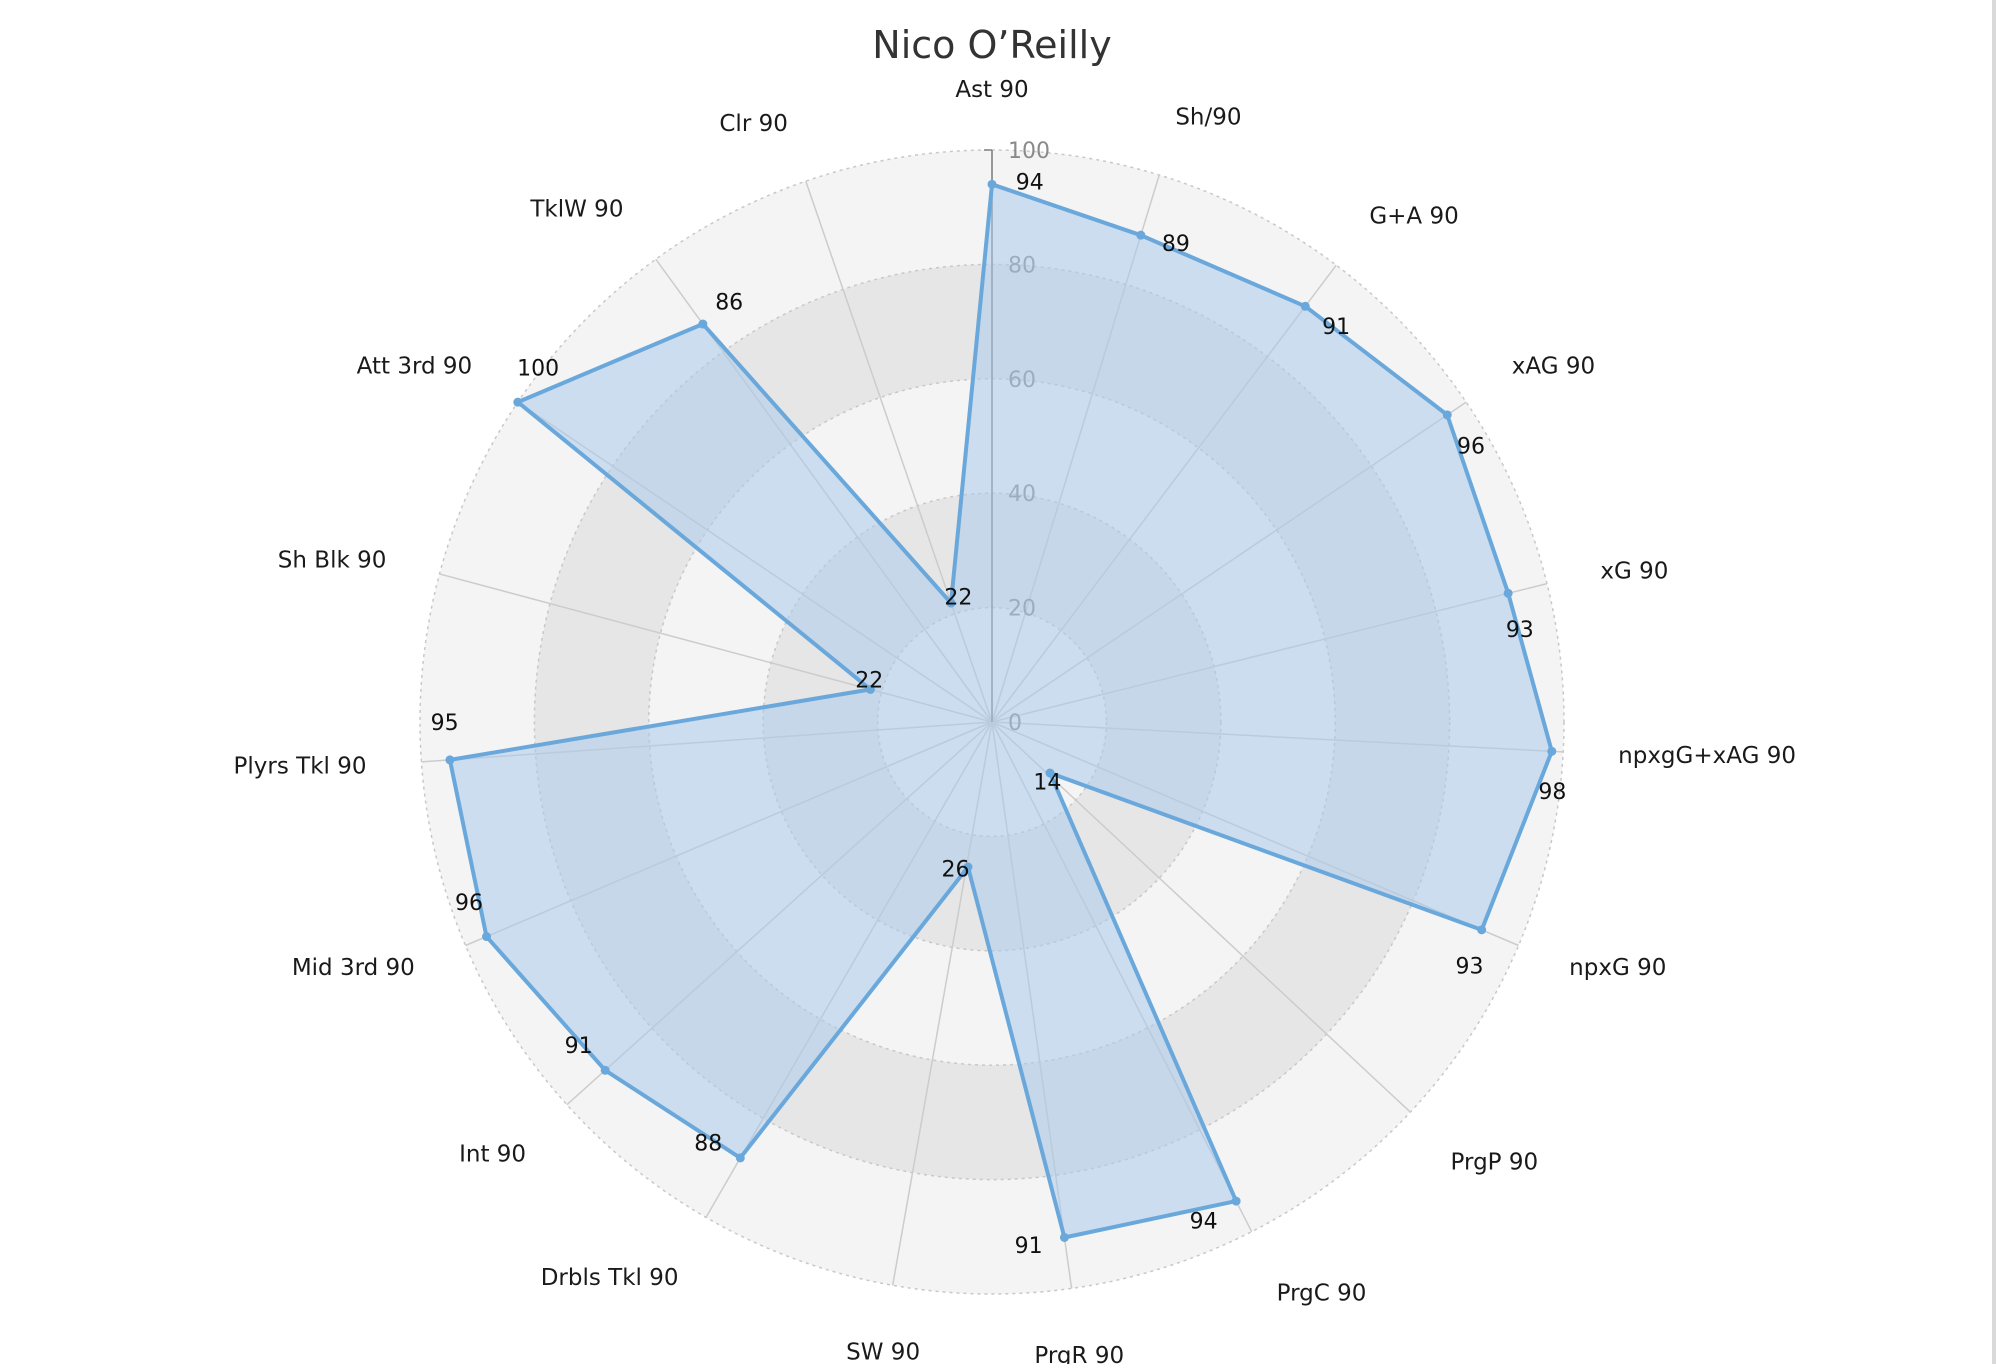 Image resolution: width=1996 pixels, height=1368 pixels. What do you see at coordinates (1322, 1294) in the screenshot?
I see `category-label-8: PrgC 90` at bounding box center [1322, 1294].